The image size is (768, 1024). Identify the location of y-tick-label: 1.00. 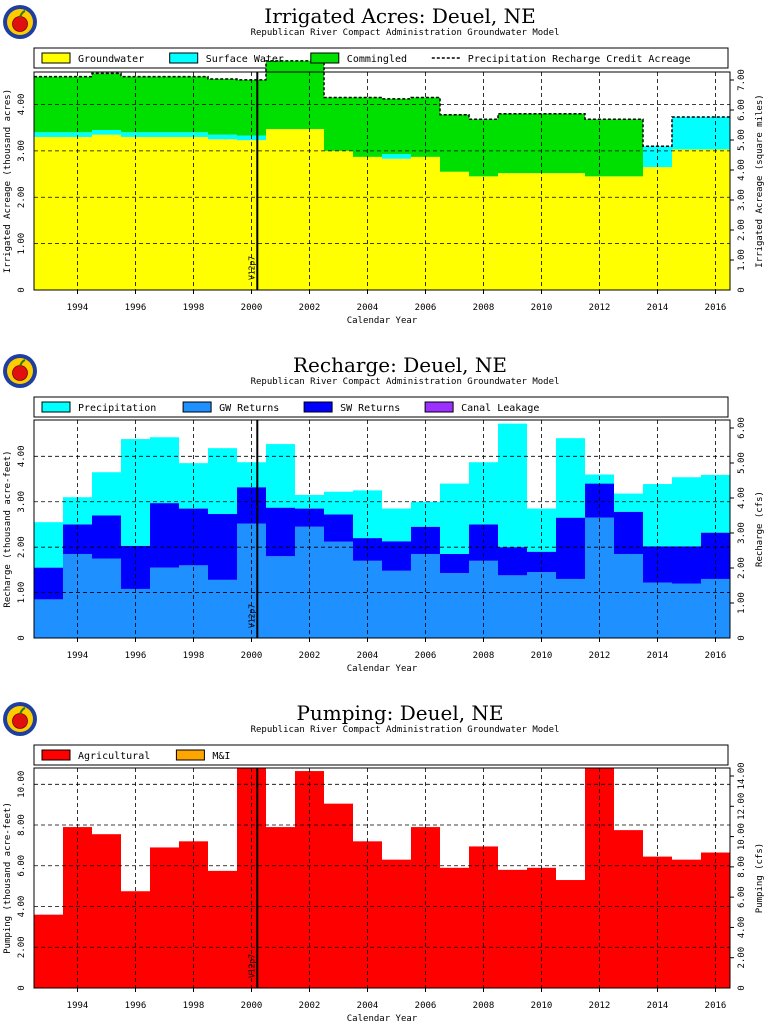
(22, 593).